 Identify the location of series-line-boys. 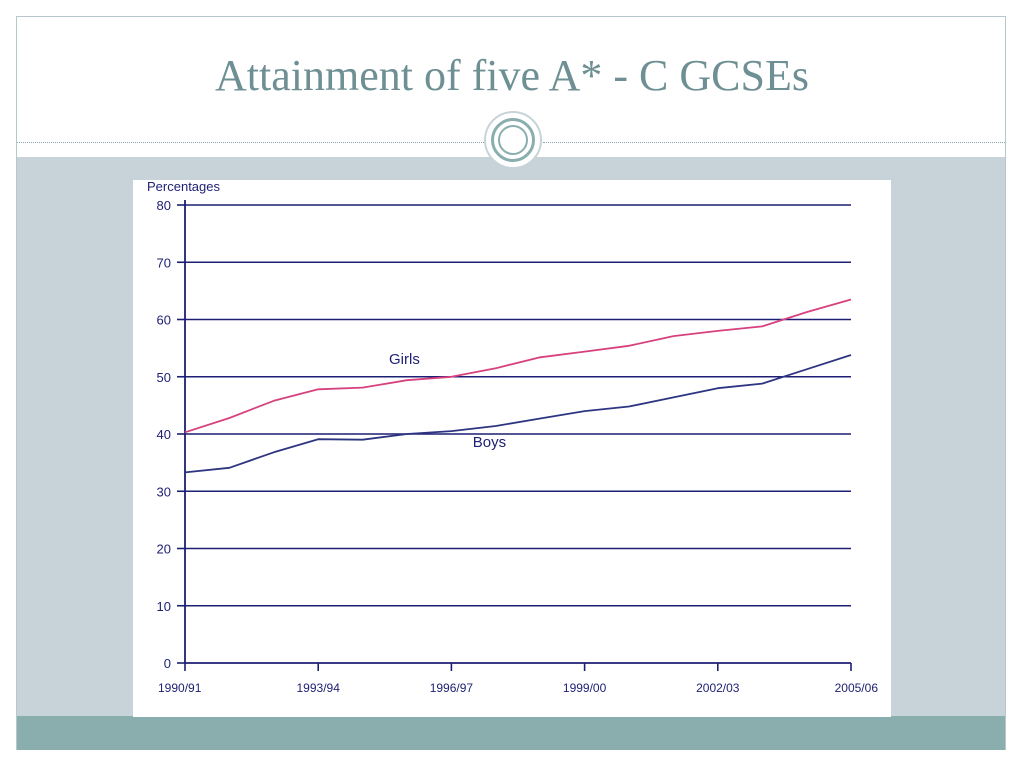
(518, 414).